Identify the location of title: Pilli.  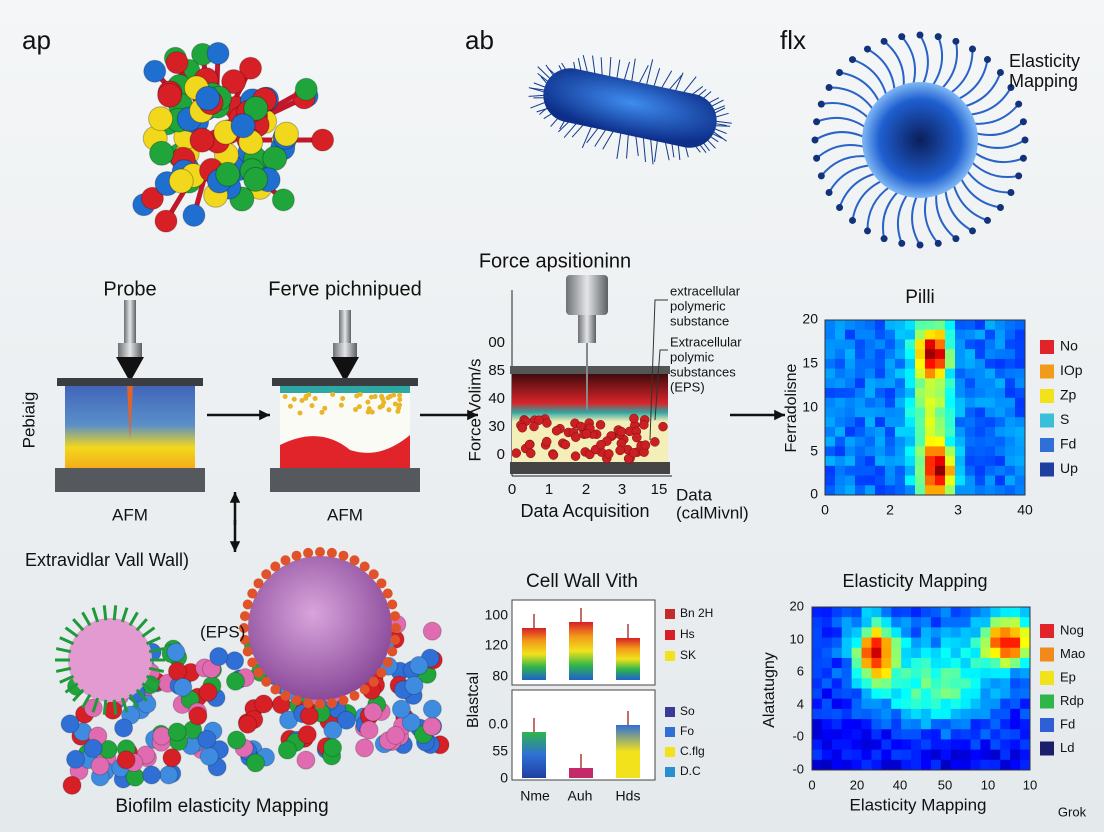
(920, 297).